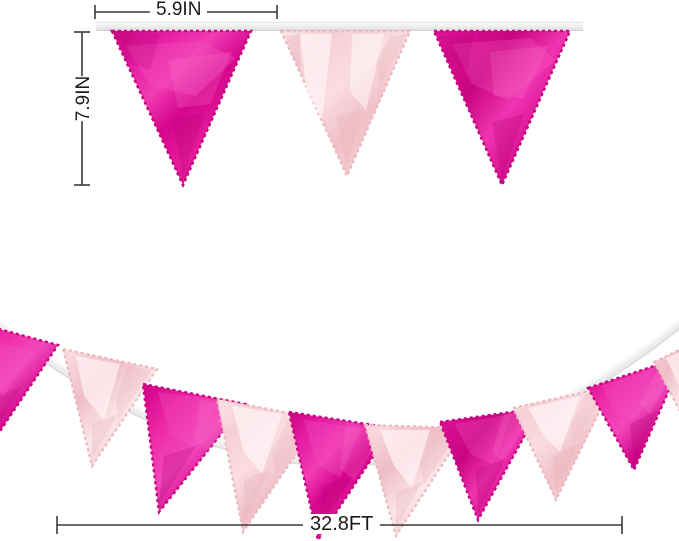 This screenshot has height=541, width=679. Describe the element at coordinates (179, 9) in the screenshot. I see `dimension-label-width: 5.9IN` at that location.